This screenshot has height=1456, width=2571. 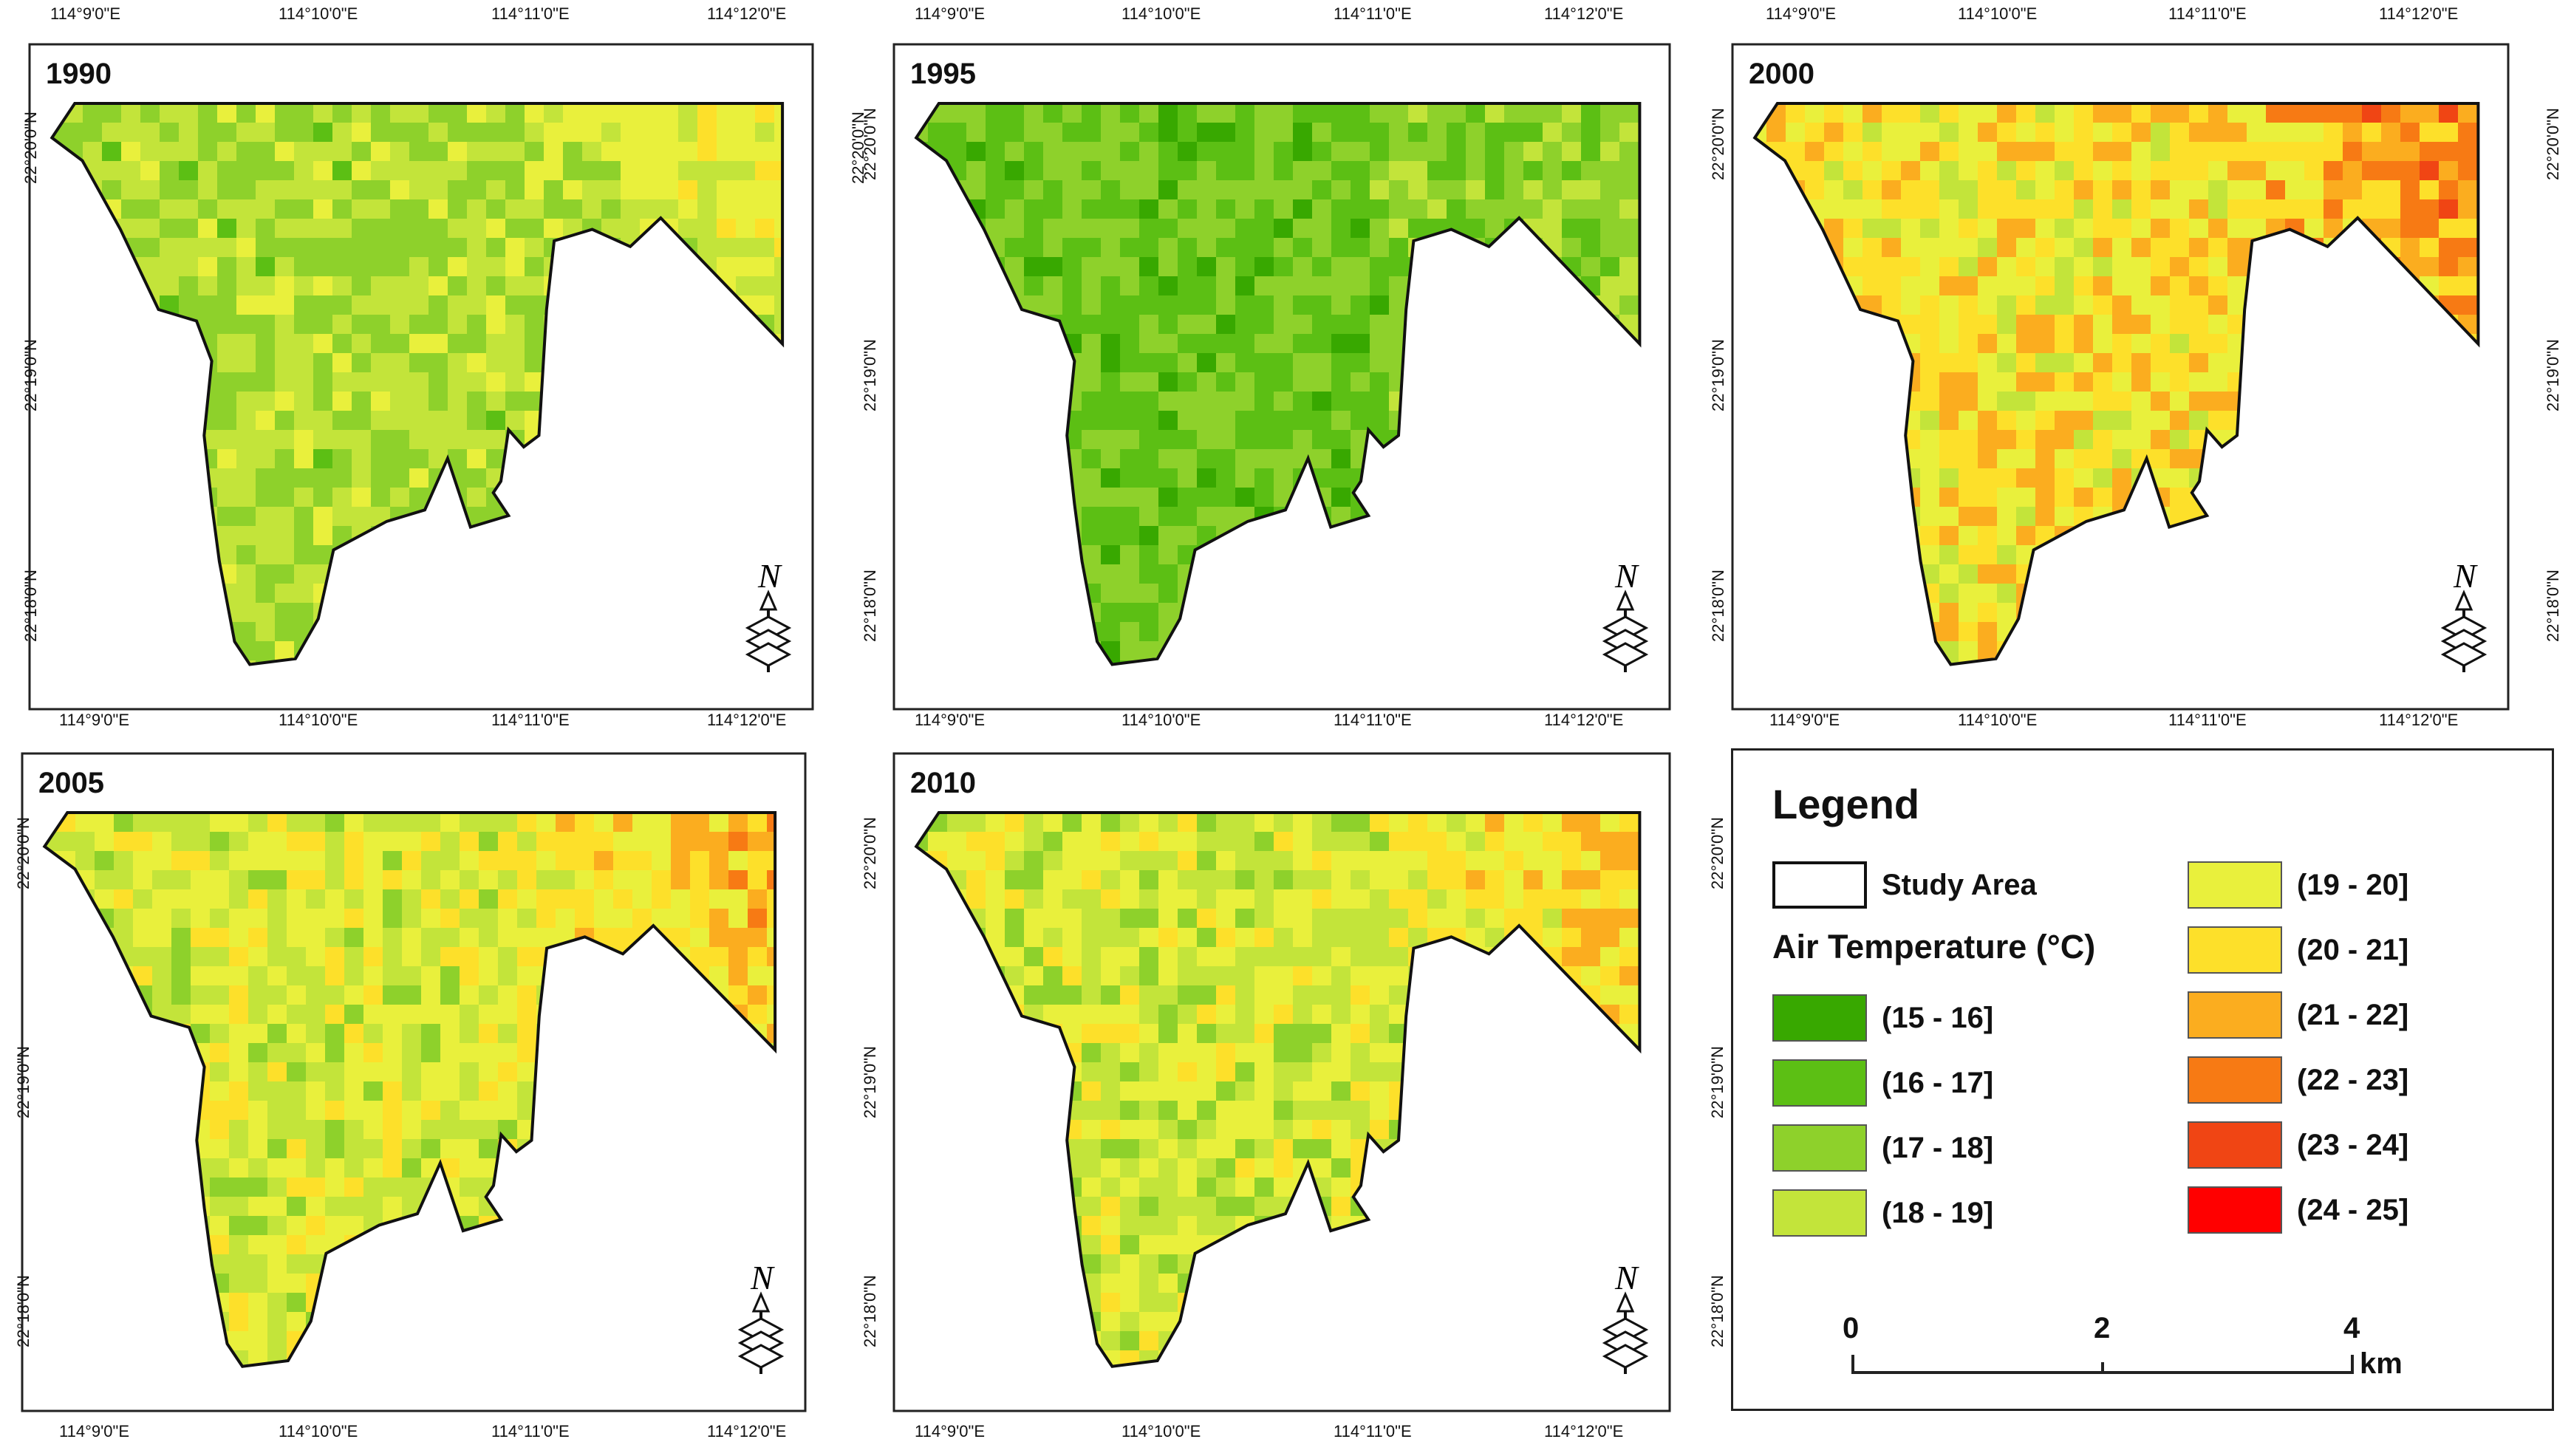 I want to click on legend-class-label: (17 - 18], so click(x=1938, y=1148).